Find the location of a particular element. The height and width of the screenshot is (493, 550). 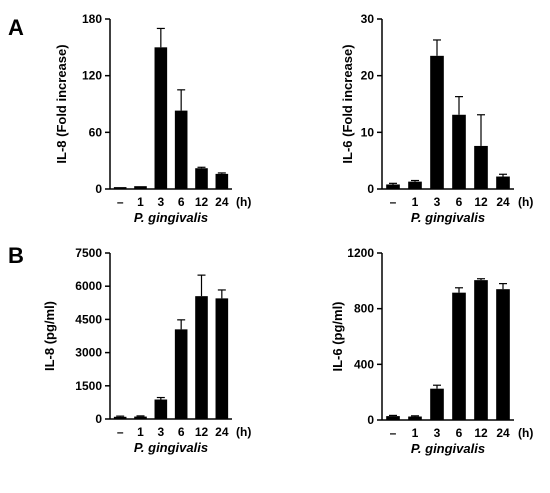

chart-1-x-tick-label: 24 is located at coordinates (503, 202).